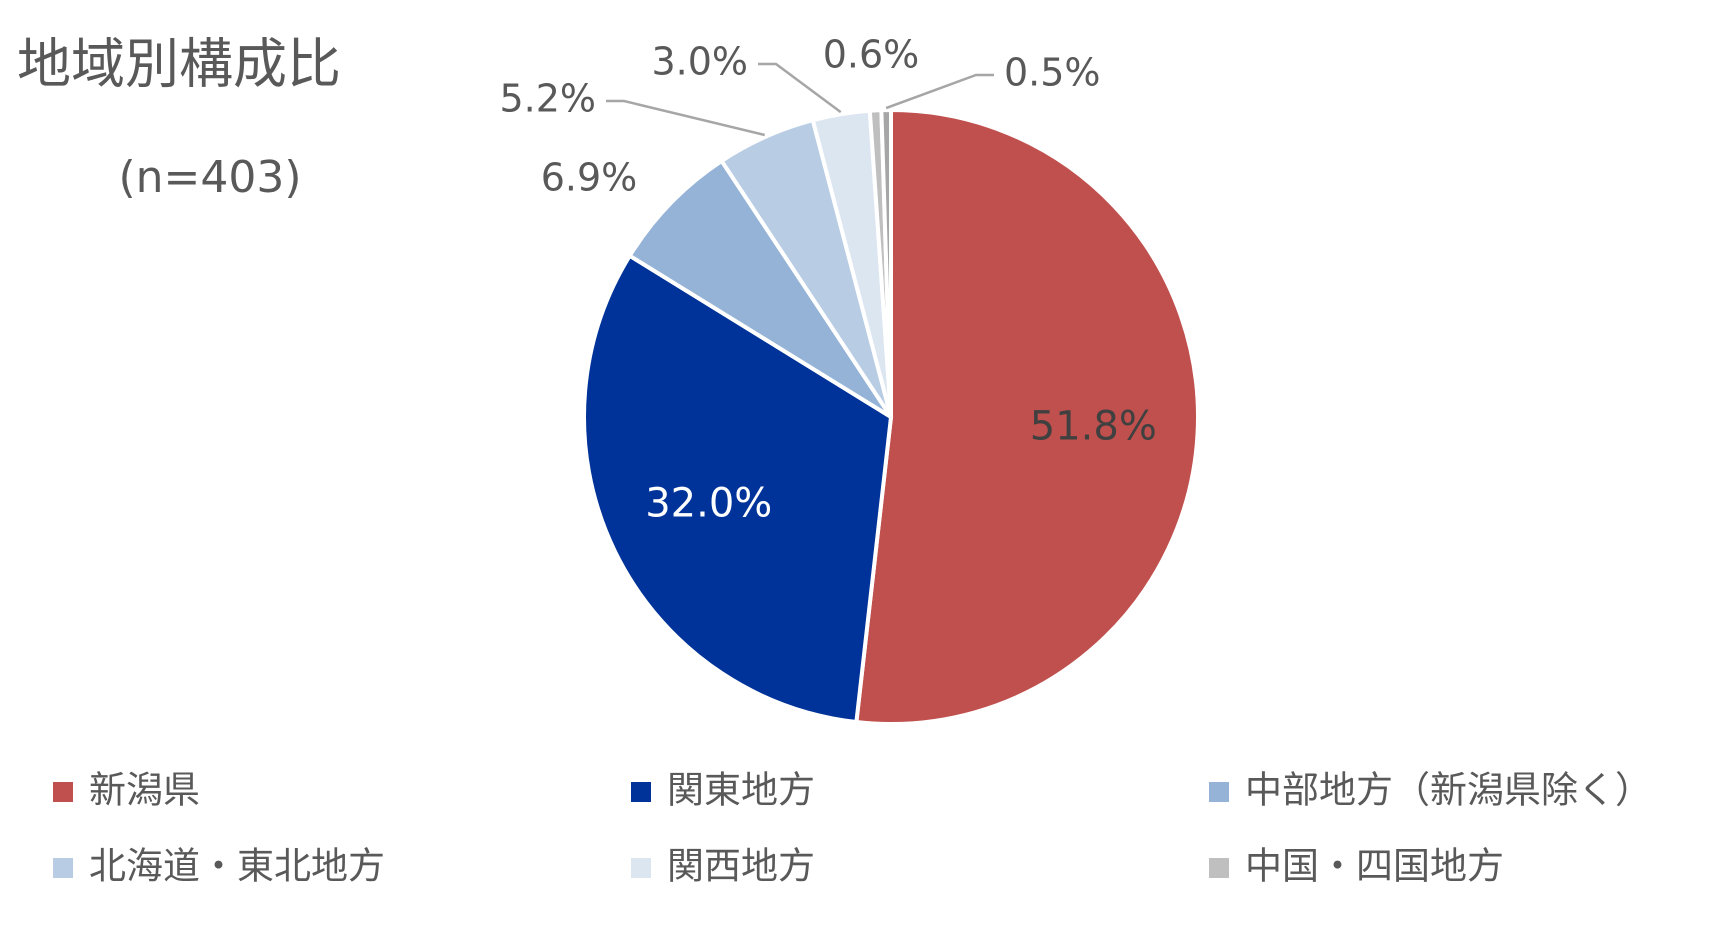 The image size is (1721, 926). What do you see at coordinates (741, 866) in the screenshot?
I see `legend-label: 関西地方` at bounding box center [741, 866].